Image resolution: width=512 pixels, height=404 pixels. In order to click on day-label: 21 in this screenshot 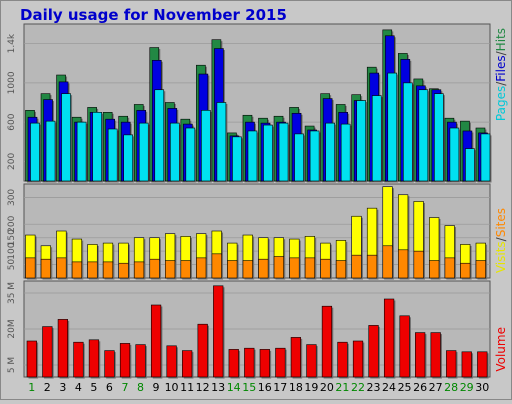, I will do `click(342, 387)`.